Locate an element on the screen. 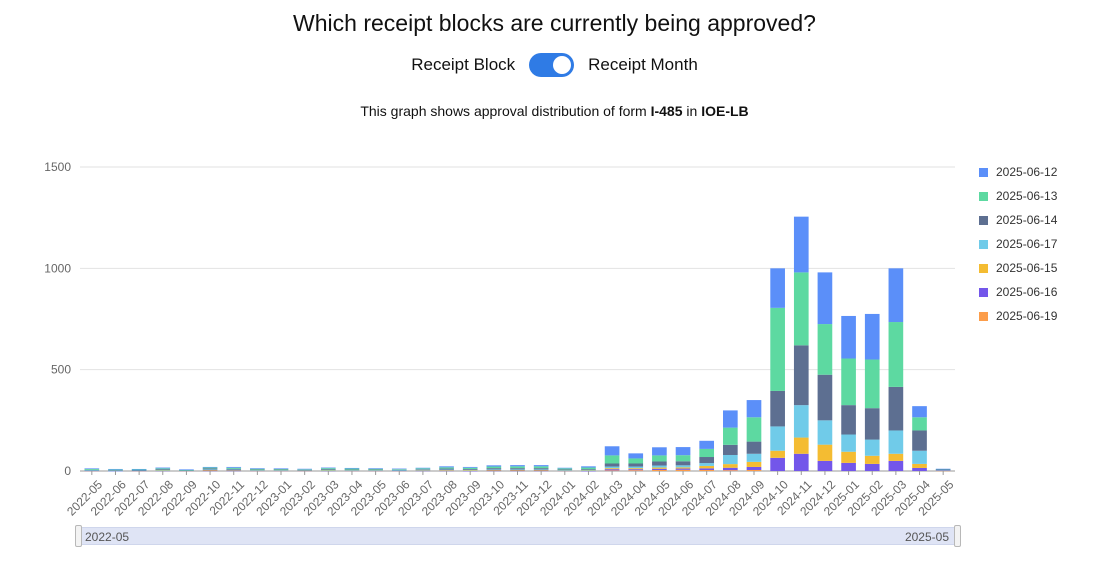 The image size is (1109, 566). legend-label: 2025-06-12 is located at coordinates (1027, 172).